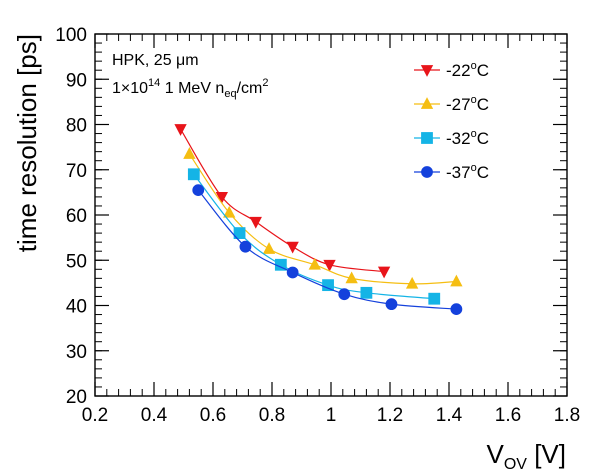  Describe the element at coordinates (76, 352) in the screenshot. I see `y-tick-label: 30` at that location.